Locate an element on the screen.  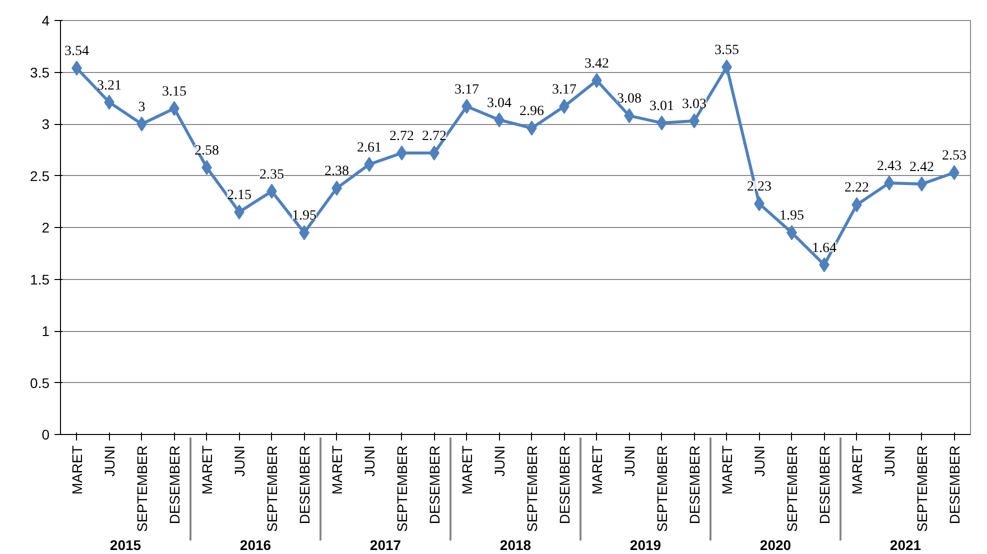
text: 2018 is located at coordinates (516, 544).